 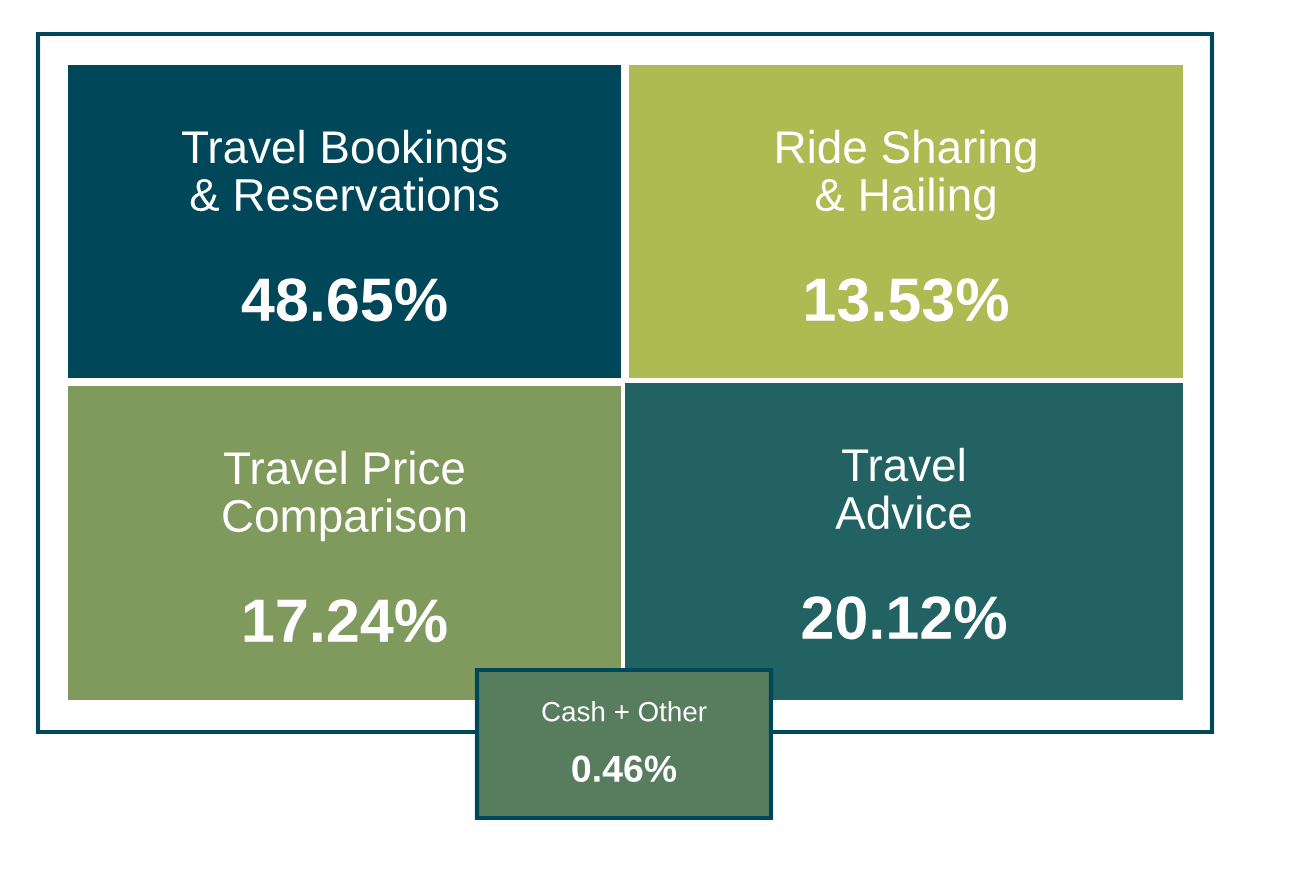 What do you see at coordinates (903, 488) in the screenshot?
I see `category-label: Travel Advice` at bounding box center [903, 488].